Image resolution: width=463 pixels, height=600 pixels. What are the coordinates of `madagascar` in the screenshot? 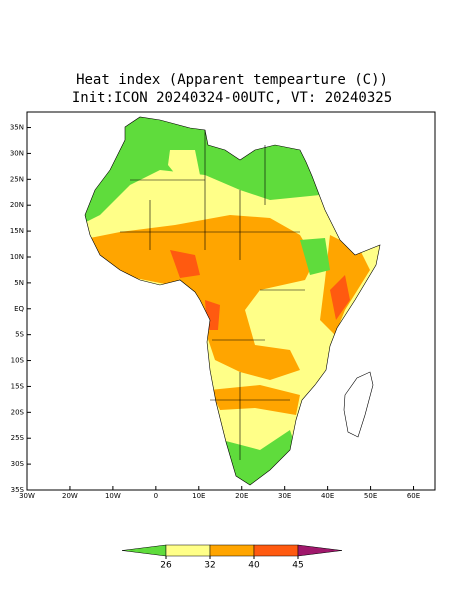 It's located at (358, 404).